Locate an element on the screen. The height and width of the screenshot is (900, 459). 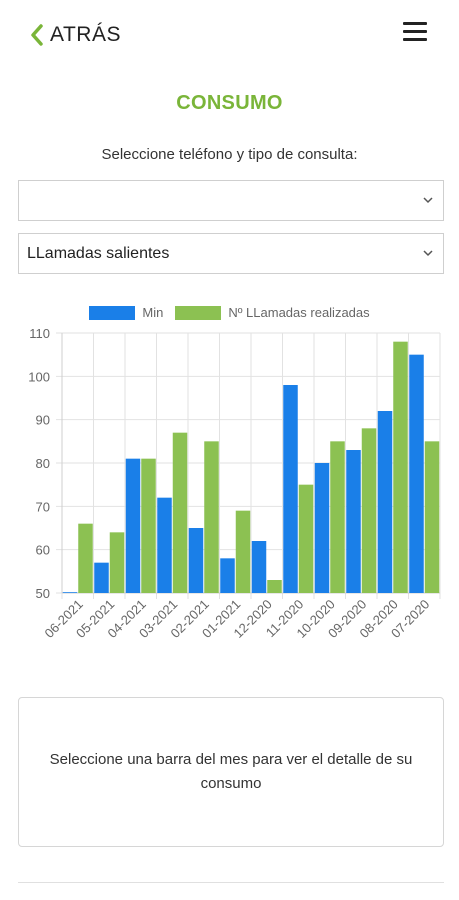
legend-label-min: Min is located at coordinates (153, 312).